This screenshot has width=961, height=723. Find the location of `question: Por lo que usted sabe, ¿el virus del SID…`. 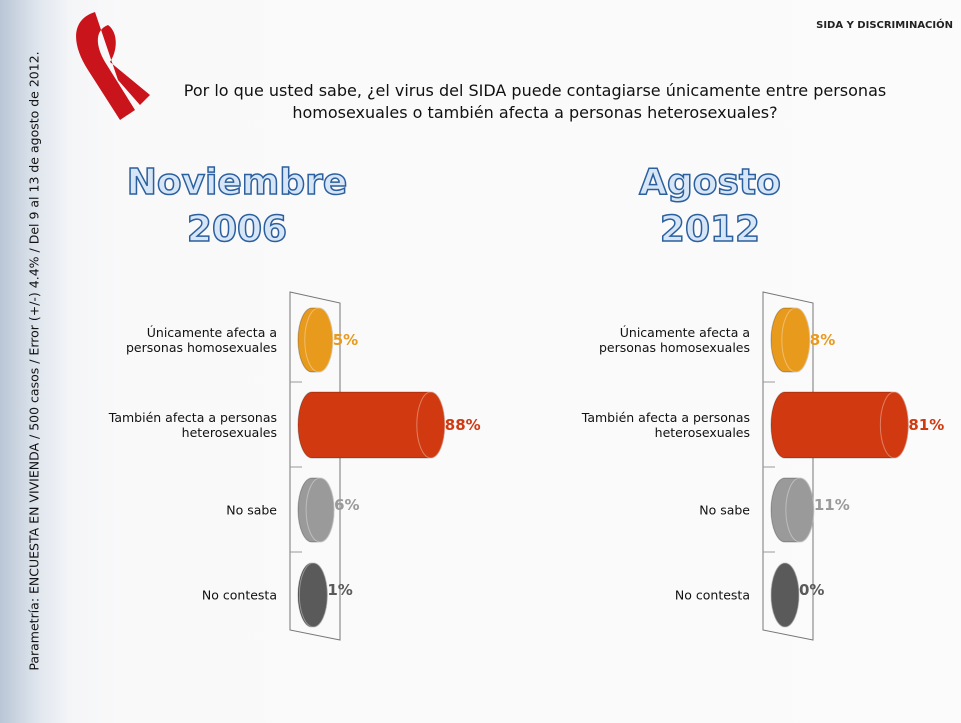

question: Por lo que usted sabe, ¿el virus del SID… is located at coordinates (535, 102).